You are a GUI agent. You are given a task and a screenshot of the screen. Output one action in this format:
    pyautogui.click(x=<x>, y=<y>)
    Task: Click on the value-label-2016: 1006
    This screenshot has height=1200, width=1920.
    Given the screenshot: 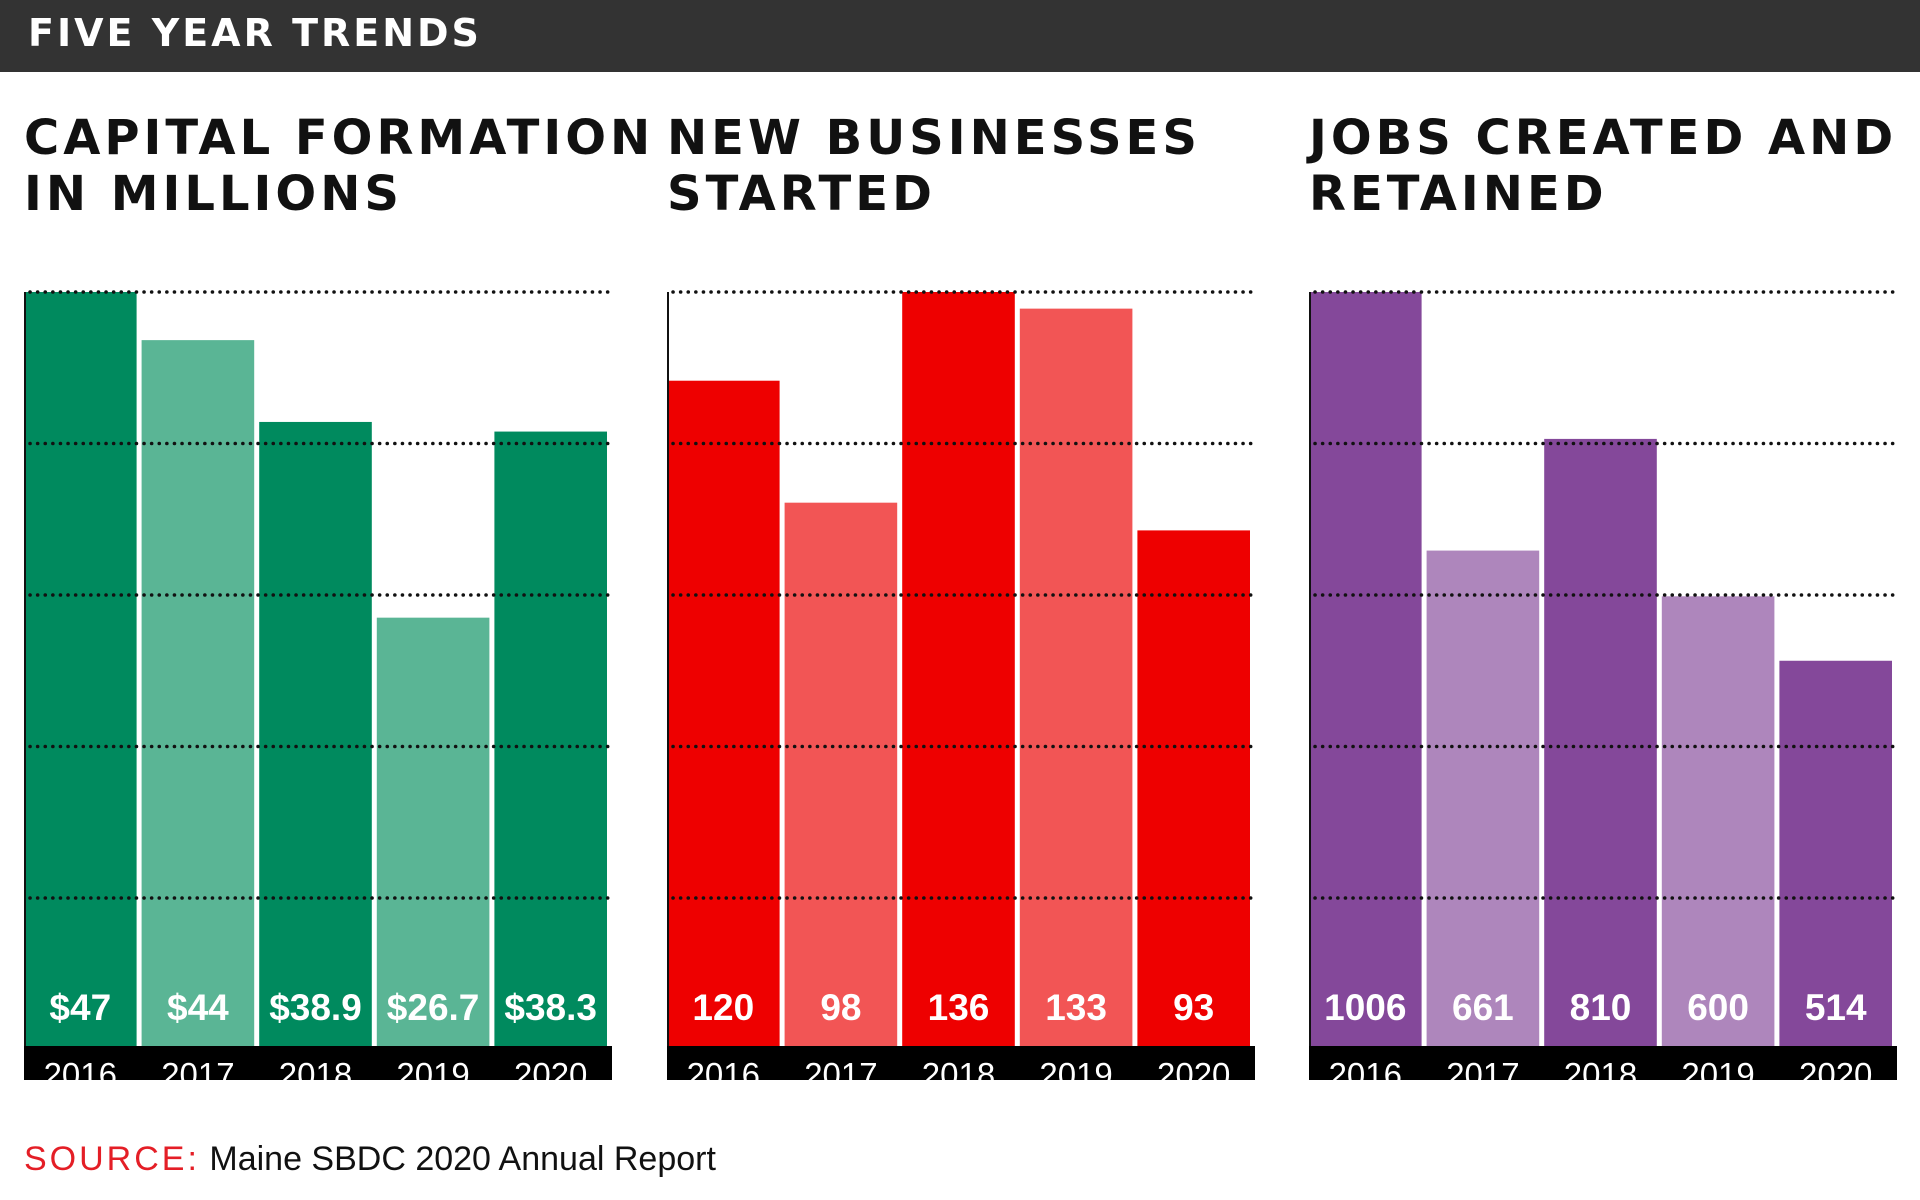 What is the action you would take?
    pyautogui.click(x=1365, y=1007)
    